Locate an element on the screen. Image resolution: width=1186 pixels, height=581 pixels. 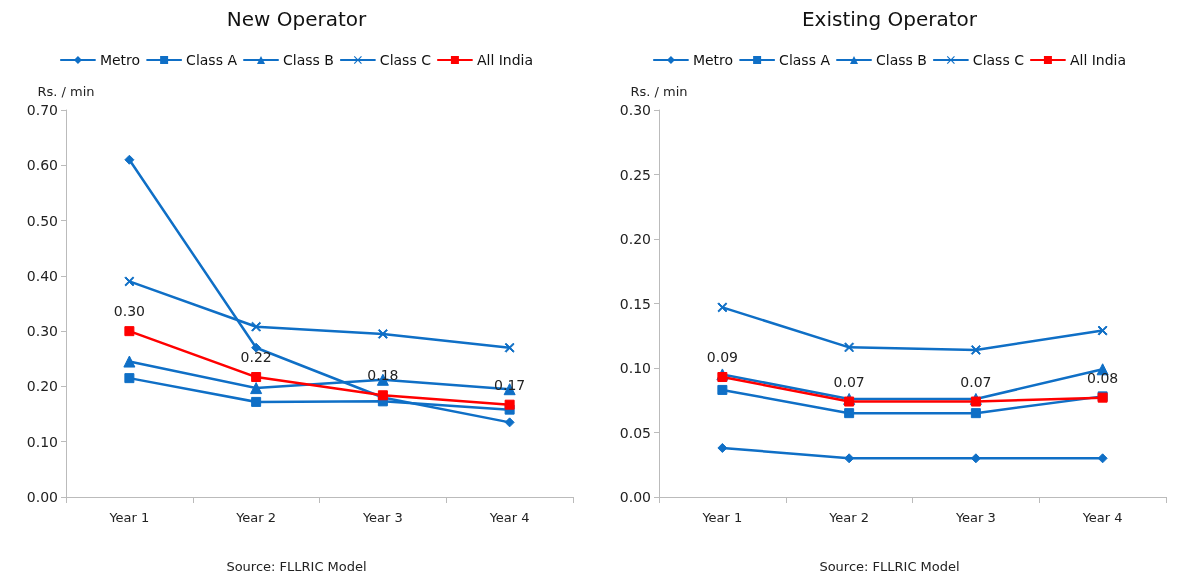
y-tick-label: 0.40 is located at coordinates (42, 275).